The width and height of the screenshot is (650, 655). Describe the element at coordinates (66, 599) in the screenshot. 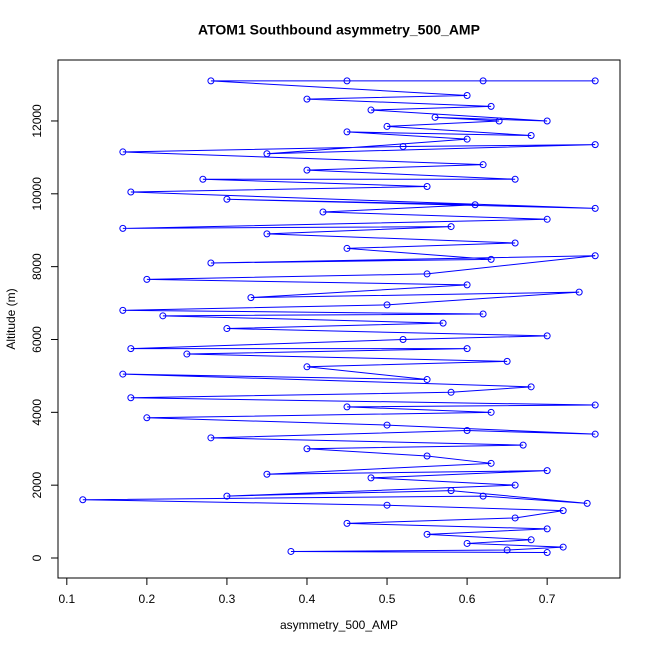

I see `x-tick-label: 0.1` at that location.